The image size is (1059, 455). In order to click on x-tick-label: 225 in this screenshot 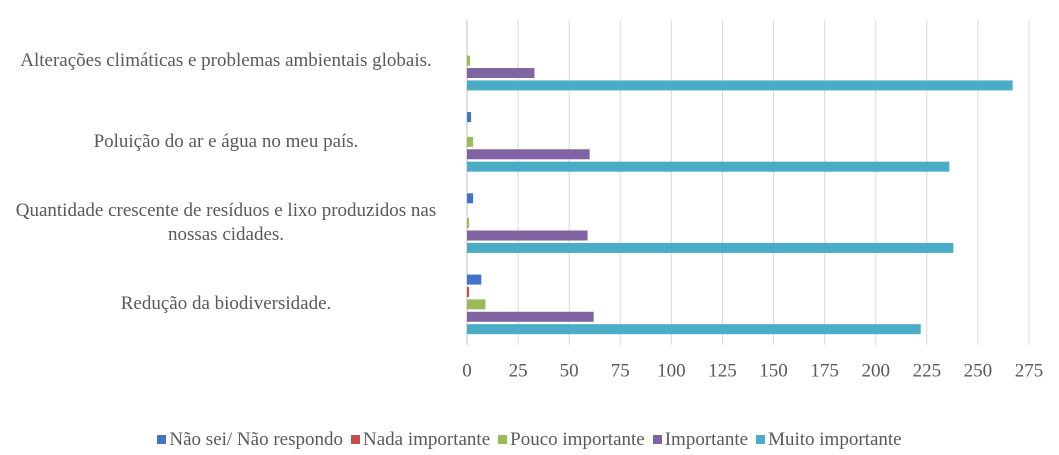, I will do `click(927, 370)`.